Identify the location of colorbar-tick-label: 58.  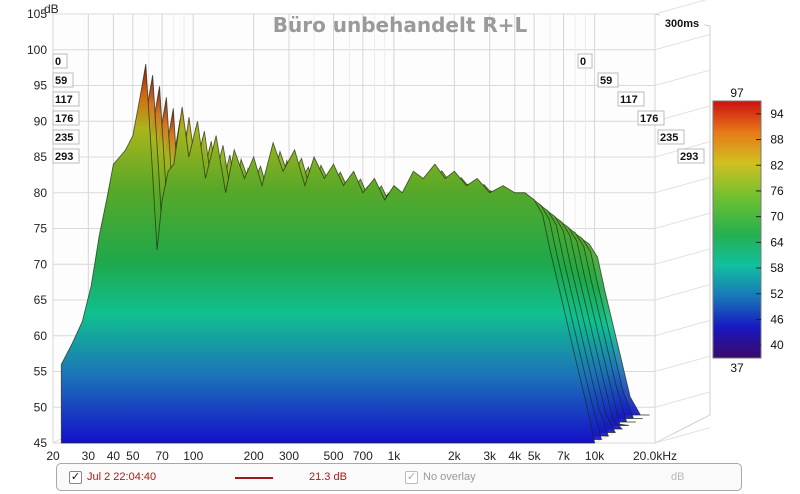
(777, 268).